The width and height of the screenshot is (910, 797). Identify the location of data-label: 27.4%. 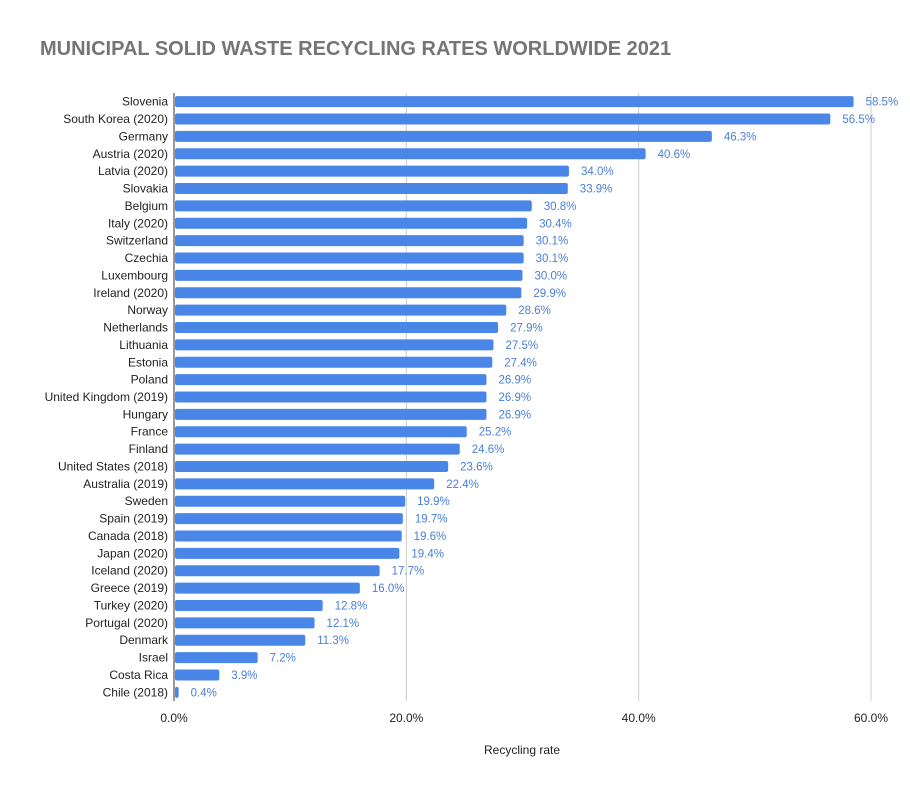
(520, 363).